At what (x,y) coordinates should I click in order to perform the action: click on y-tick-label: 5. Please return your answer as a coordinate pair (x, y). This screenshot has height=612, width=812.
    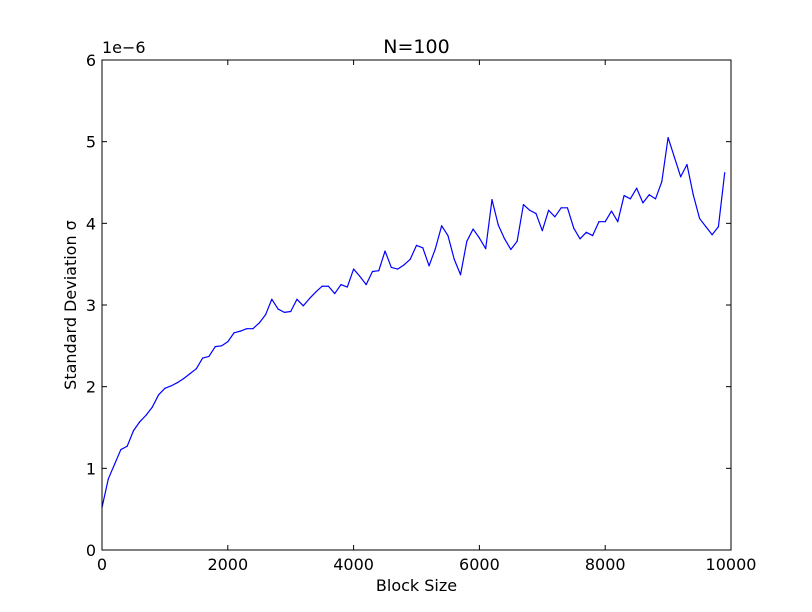
    Looking at the image, I should click on (91, 142).